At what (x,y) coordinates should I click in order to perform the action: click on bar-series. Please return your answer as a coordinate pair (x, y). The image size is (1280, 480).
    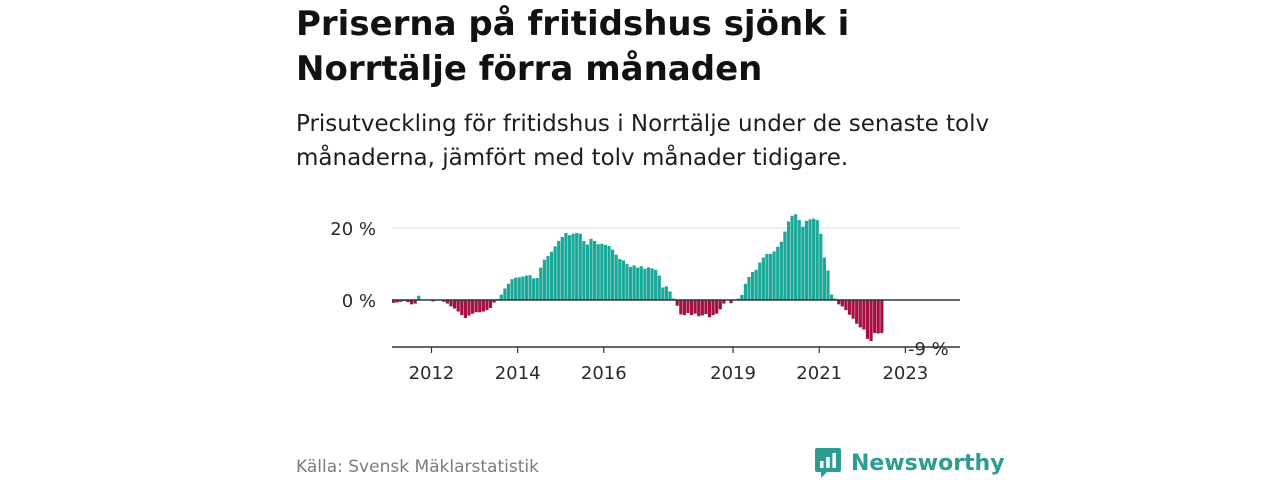
    Looking at the image, I should click on (638, 278).